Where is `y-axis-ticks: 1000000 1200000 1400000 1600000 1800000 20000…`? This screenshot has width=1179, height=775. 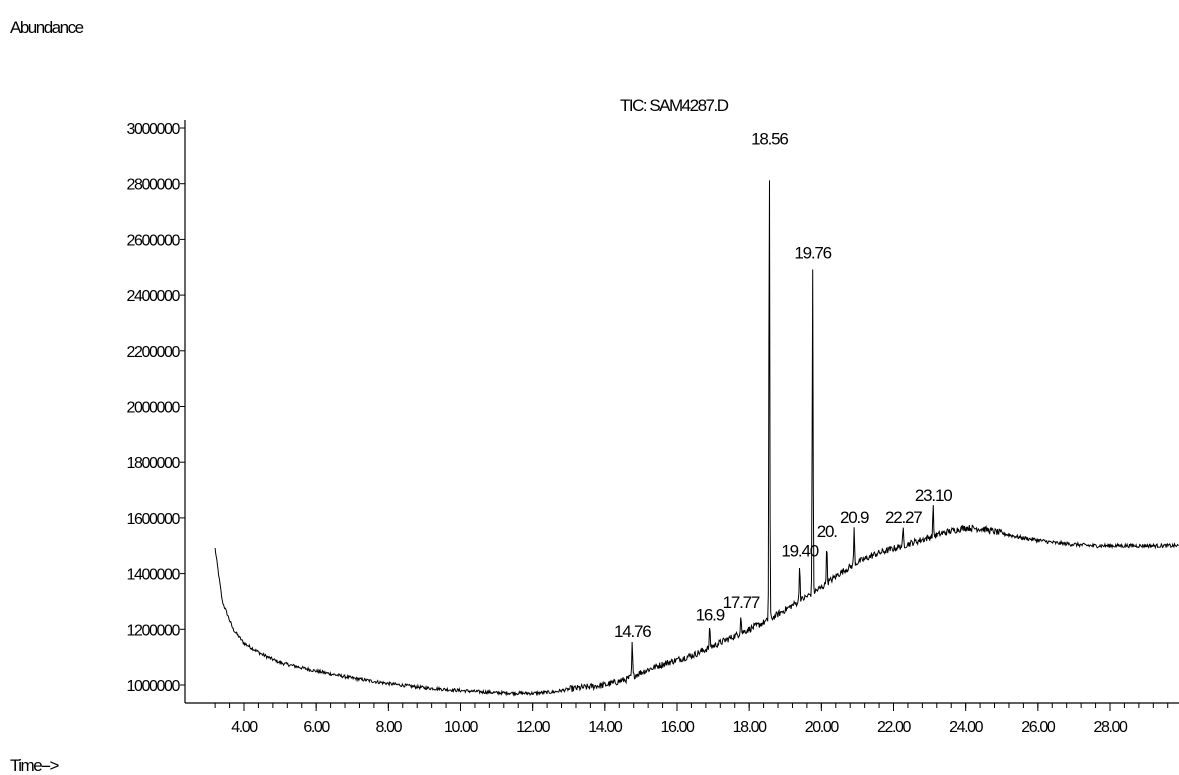
y-axis-ticks: 1000000 1200000 1400000 1600000 1800000 20000… is located at coordinates (156, 408).